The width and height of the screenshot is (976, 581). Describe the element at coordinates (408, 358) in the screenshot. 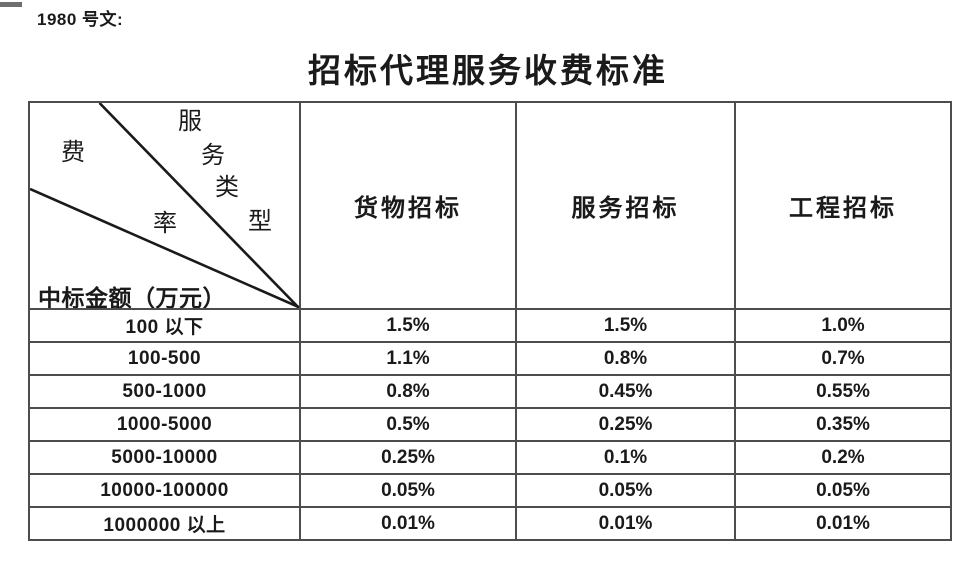

I see `fee-cell: 1.1%` at that location.